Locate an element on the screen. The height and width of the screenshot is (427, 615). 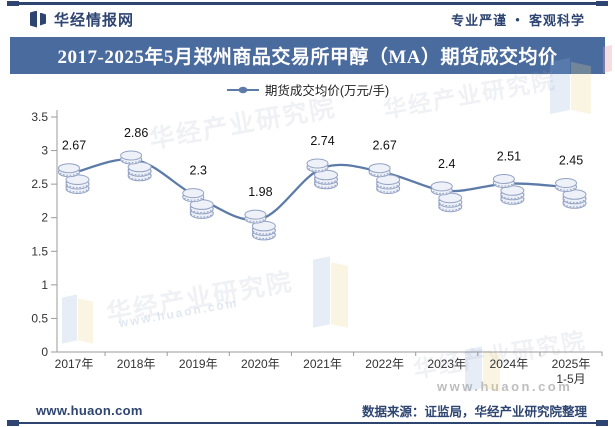
x-axis-label: 2019年 is located at coordinates (198, 364).